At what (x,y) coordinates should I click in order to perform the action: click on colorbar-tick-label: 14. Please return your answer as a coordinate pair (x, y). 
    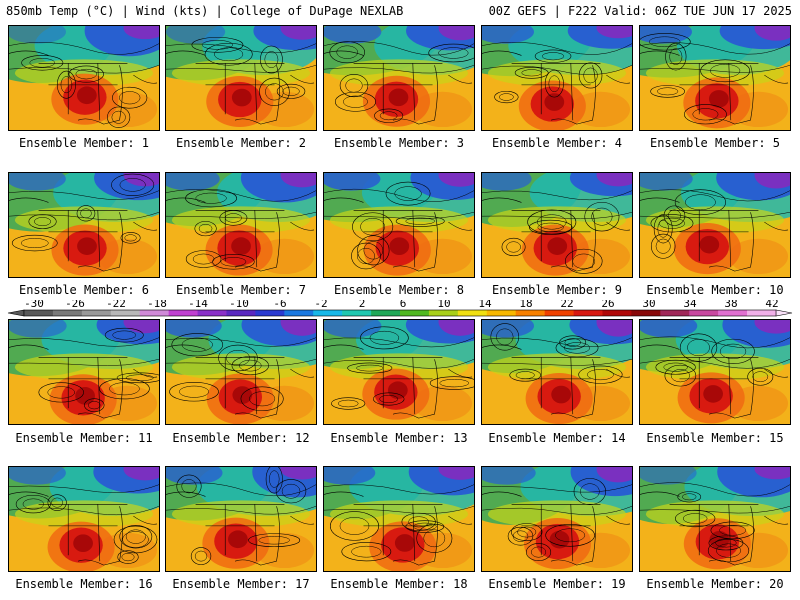
    Looking at the image, I should click on (485, 305).